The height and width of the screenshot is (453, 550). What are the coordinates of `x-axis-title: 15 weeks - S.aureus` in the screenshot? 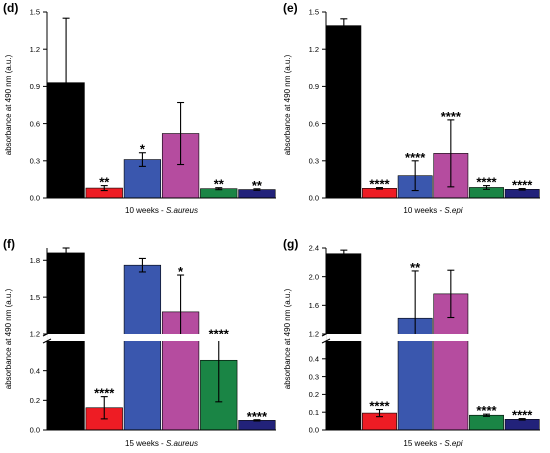 It's located at (161, 443).